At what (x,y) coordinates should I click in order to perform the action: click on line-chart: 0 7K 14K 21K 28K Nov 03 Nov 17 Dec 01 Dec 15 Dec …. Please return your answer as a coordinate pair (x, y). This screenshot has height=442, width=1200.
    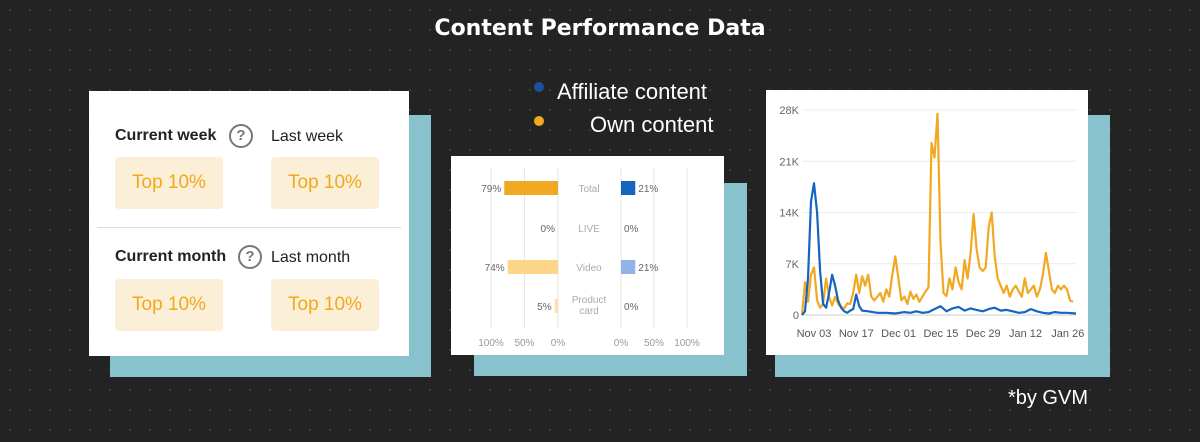
    Looking at the image, I should click on (931, 222).